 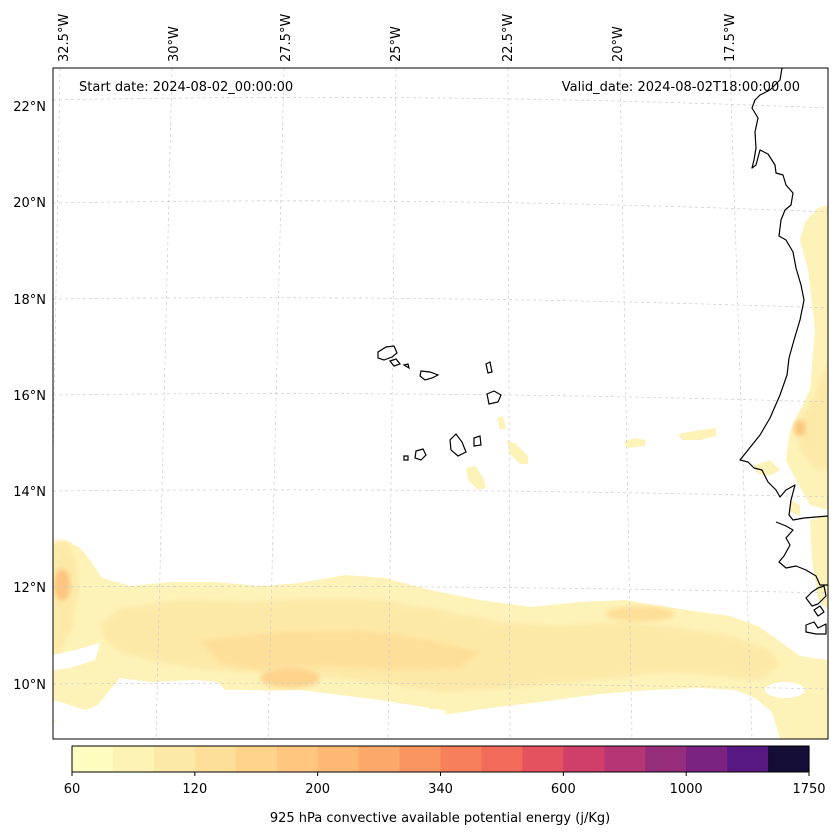 What do you see at coordinates (317, 789) in the screenshot?
I see `colorbar-tick-label: 200` at bounding box center [317, 789].